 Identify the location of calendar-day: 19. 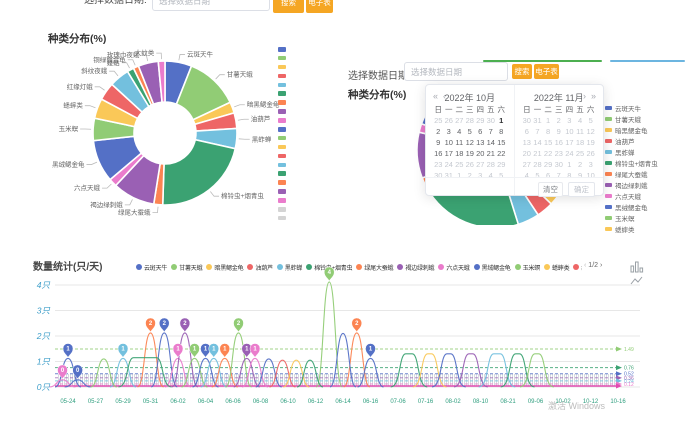
(469, 153).